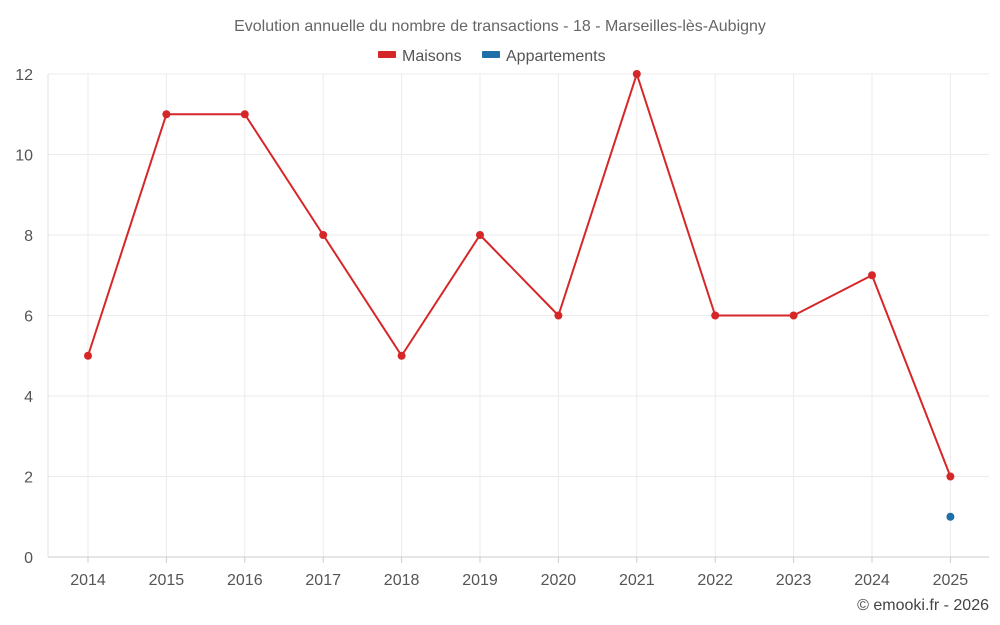 The height and width of the screenshot is (625, 1000). What do you see at coordinates (387, 54) in the screenshot?
I see `legend-swatch-maisons` at bounding box center [387, 54].